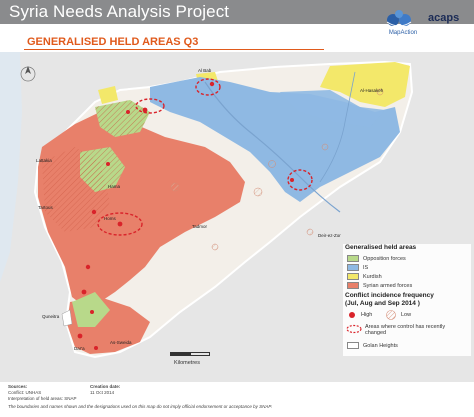 The height and width of the screenshot is (417, 474). What do you see at coordinates (42, 398) in the screenshot?
I see `footer-sources-2: Interpretation of held areas: SNAP` at bounding box center [42, 398].